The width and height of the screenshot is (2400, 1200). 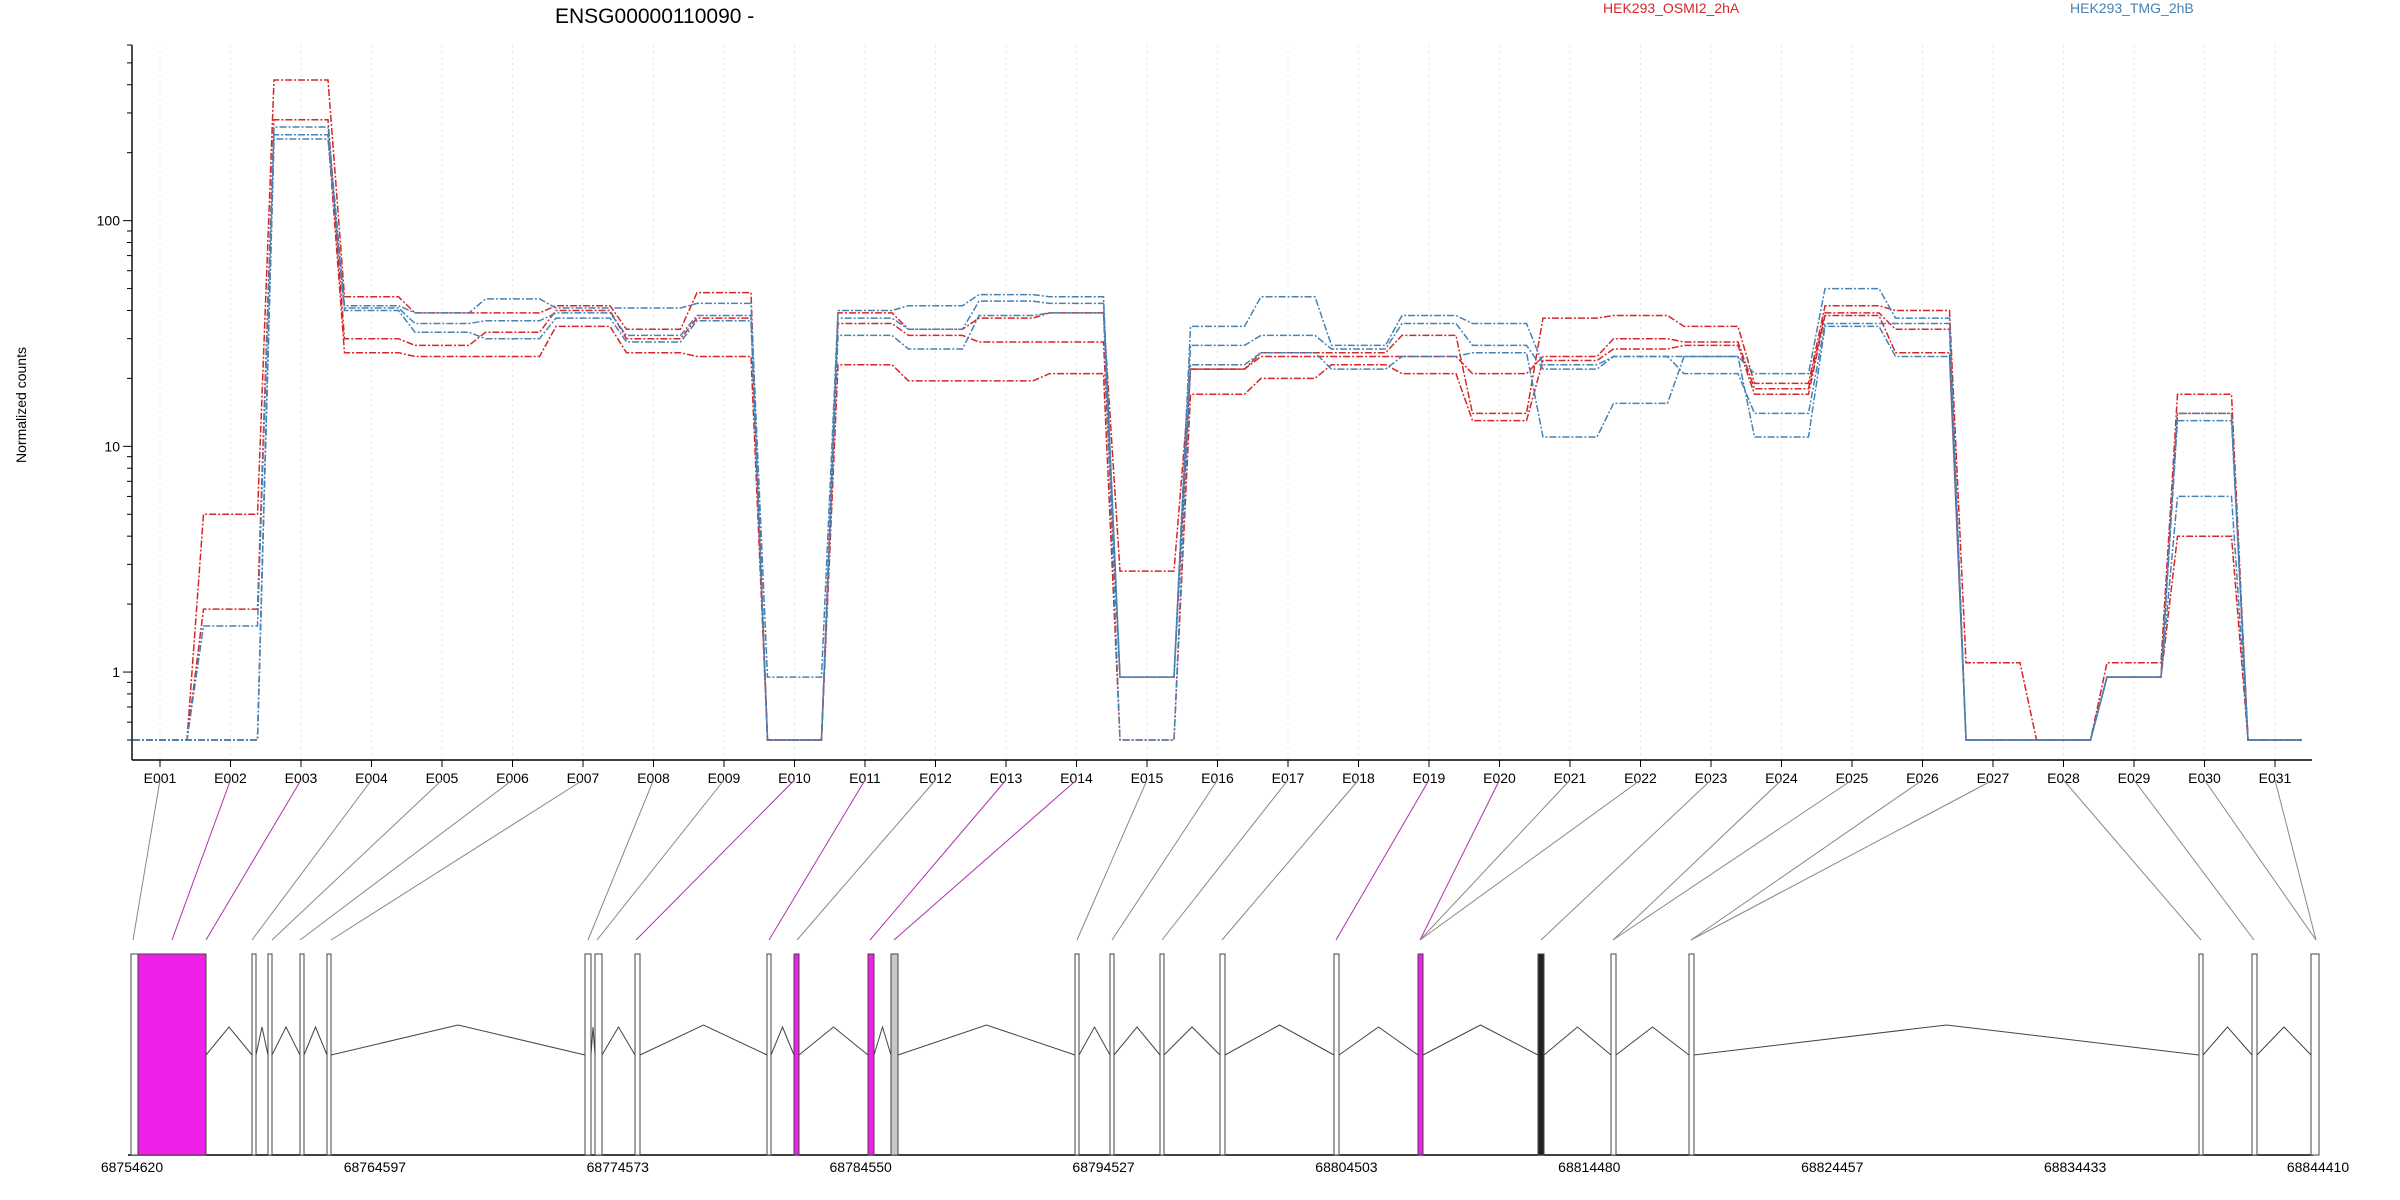 What do you see at coordinates (1806, 860) in the screenshot?
I see `connector-e026` at bounding box center [1806, 860].